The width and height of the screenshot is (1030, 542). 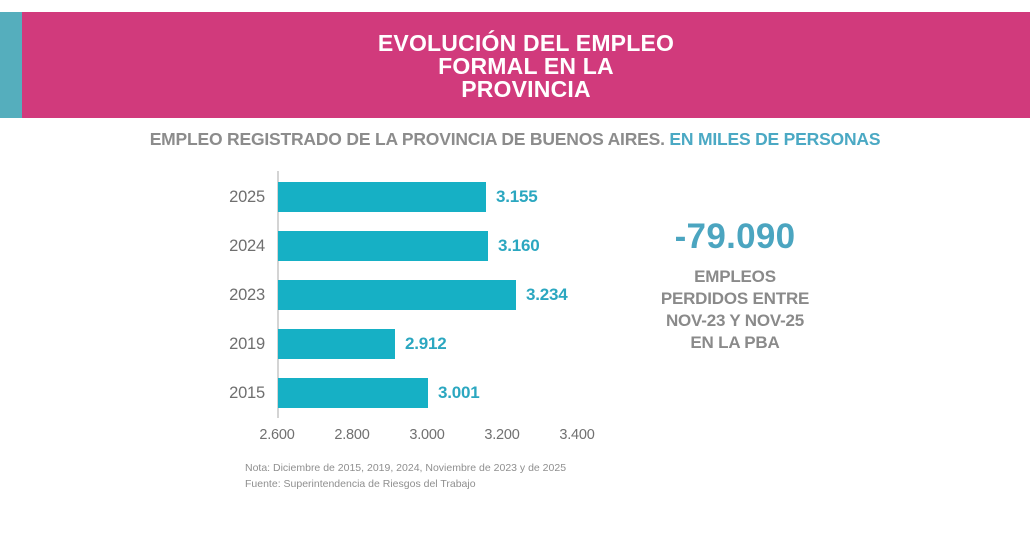 I want to click on value-label: 3.234, so click(x=547, y=294).